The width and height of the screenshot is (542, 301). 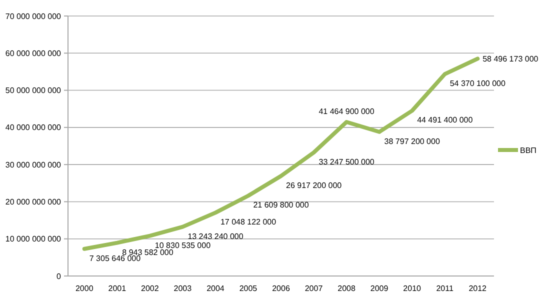 I want to click on data-label: 41 464 900 000, so click(x=346, y=111).